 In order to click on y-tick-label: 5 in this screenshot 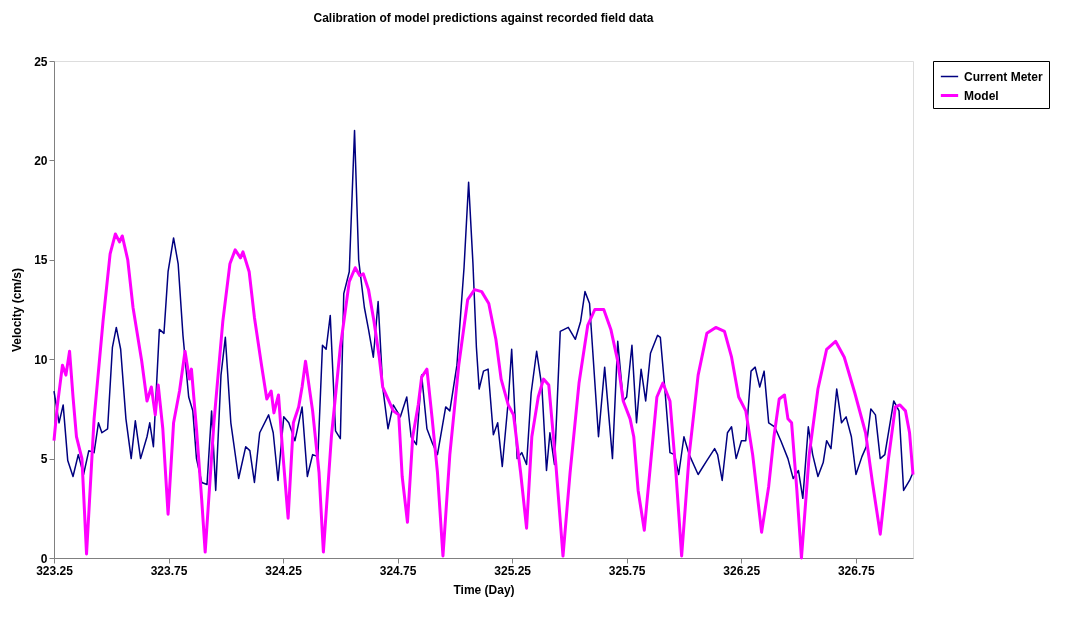, I will do `click(44, 459)`.